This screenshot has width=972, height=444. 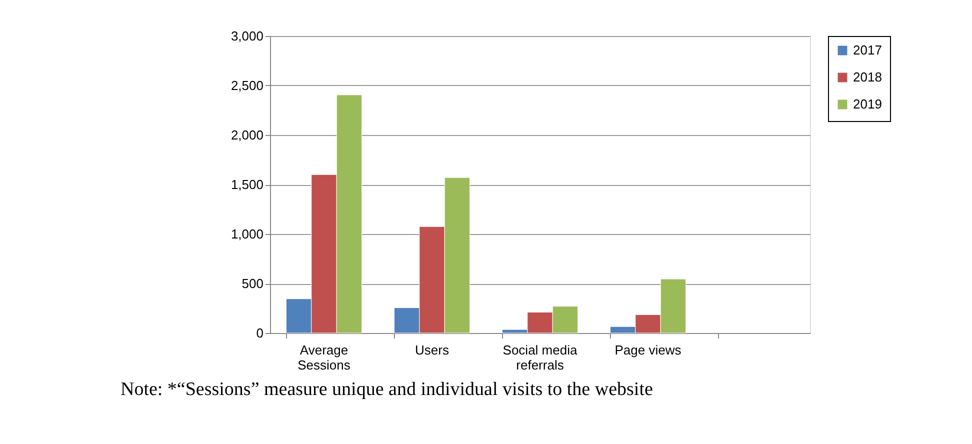 What do you see at coordinates (247, 234) in the screenshot?
I see `y-tick-label: 1,000` at bounding box center [247, 234].